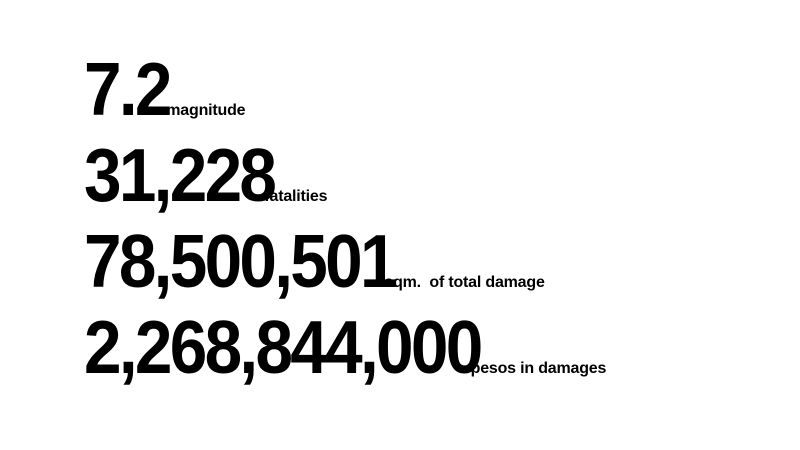 The height and width of the screenshot is (450, 800). Describe the element at coordinates (206, 110) in the screenshot. I see `stat-label-magnitude: magnitude` at that location.